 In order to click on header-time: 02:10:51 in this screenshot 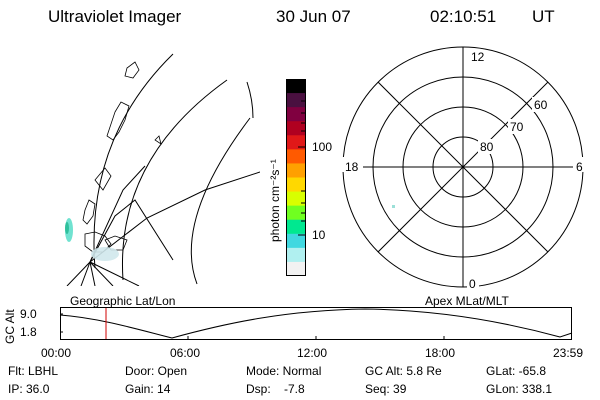, I will do `click(463, 16)`.